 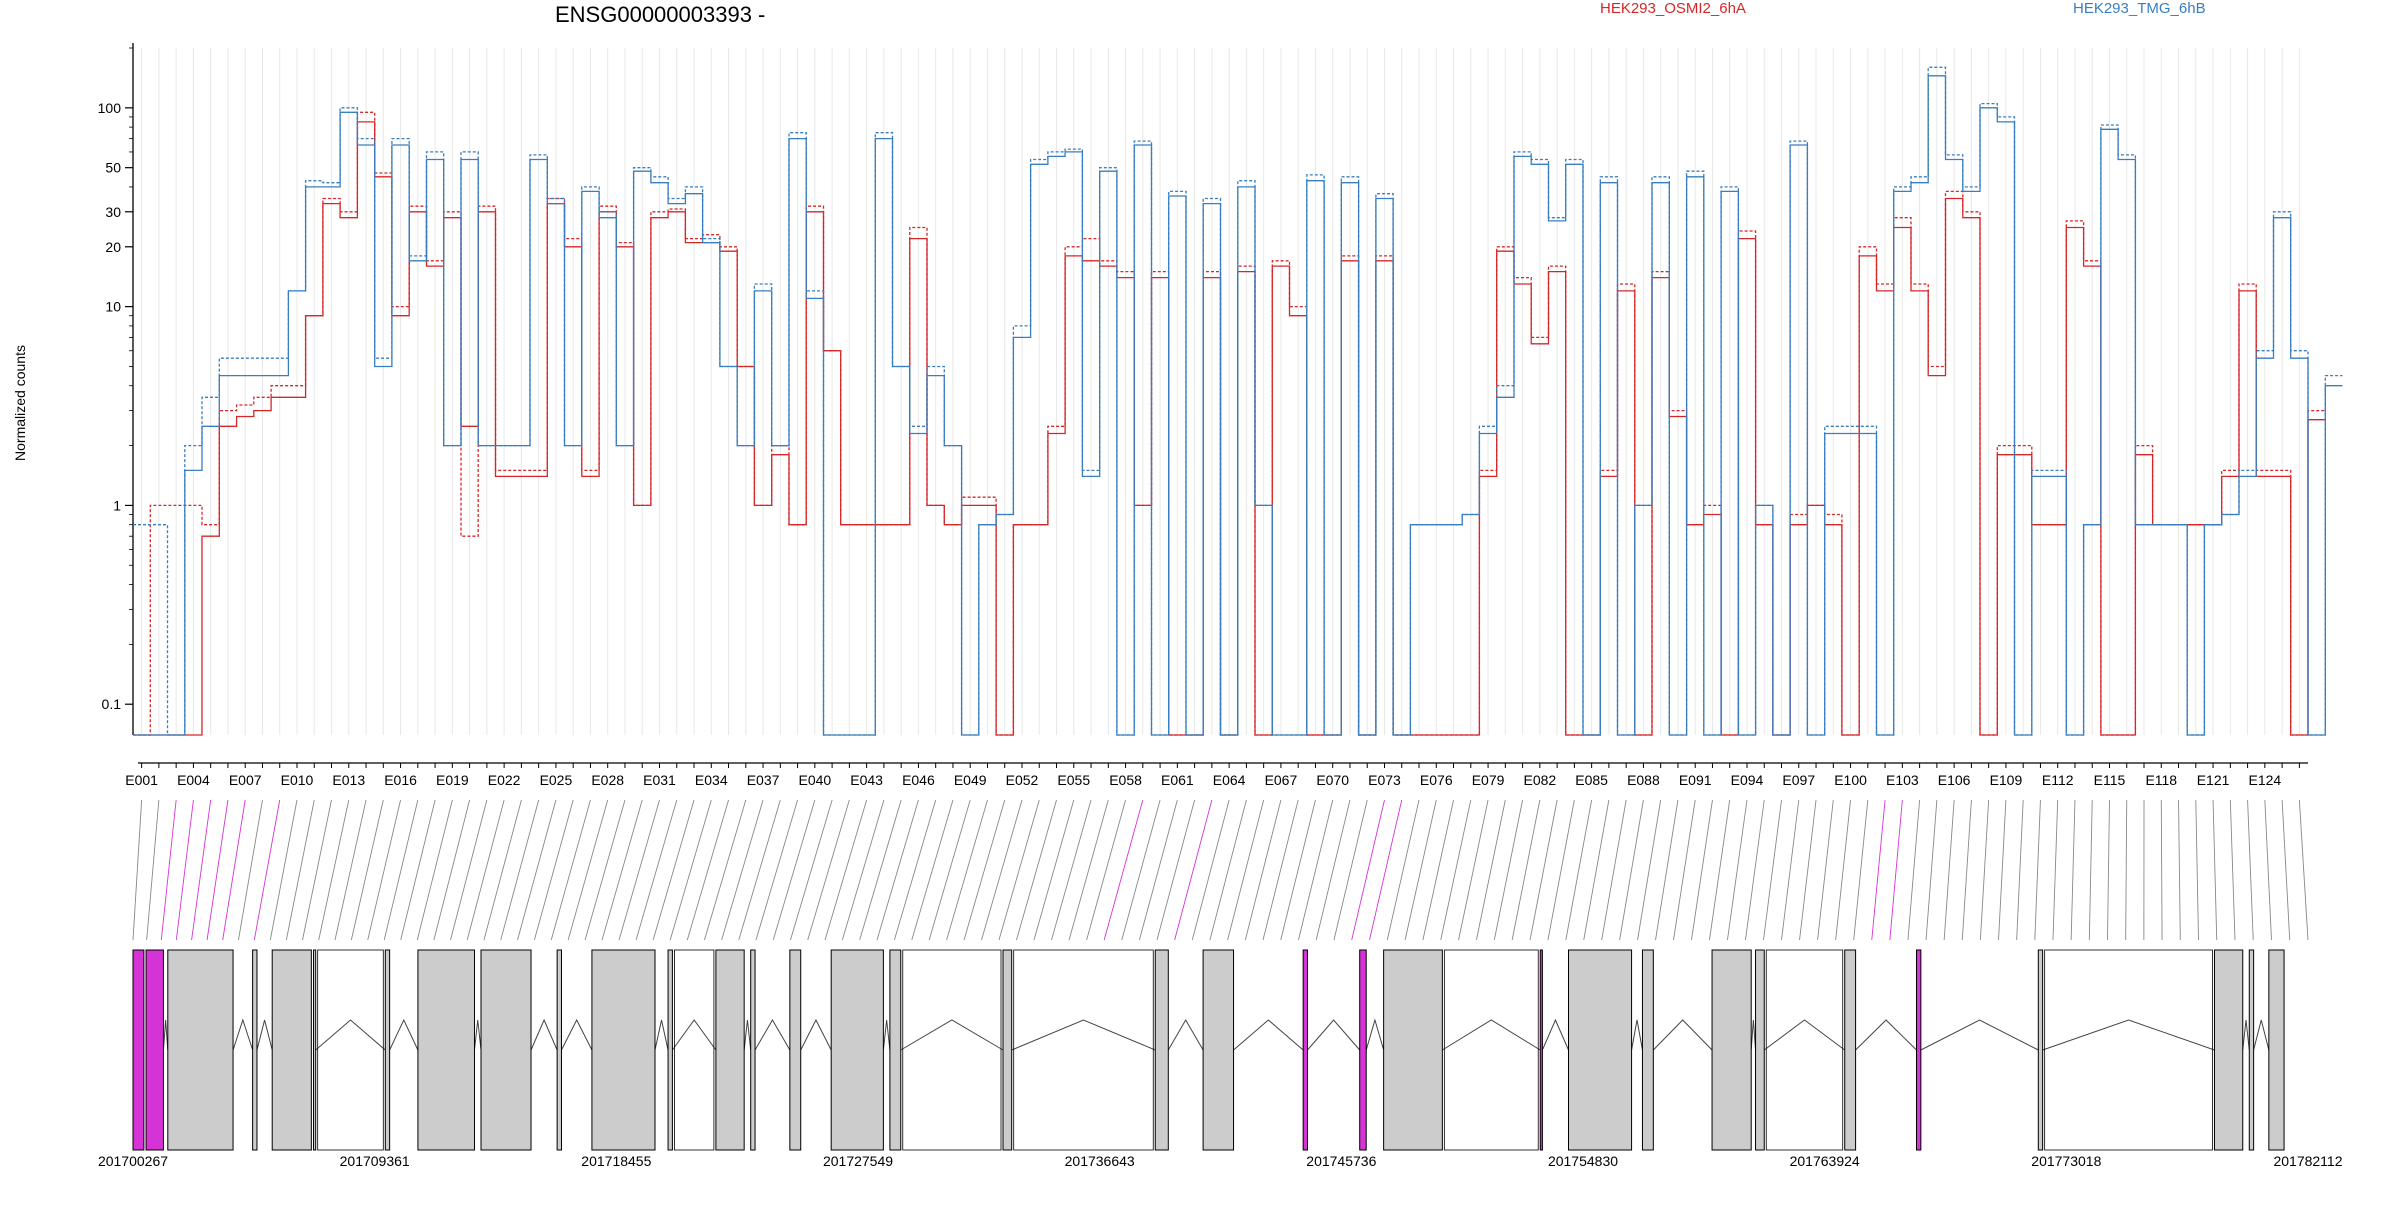 I want to click on exon-label: E037, so click(x=763, y=780).